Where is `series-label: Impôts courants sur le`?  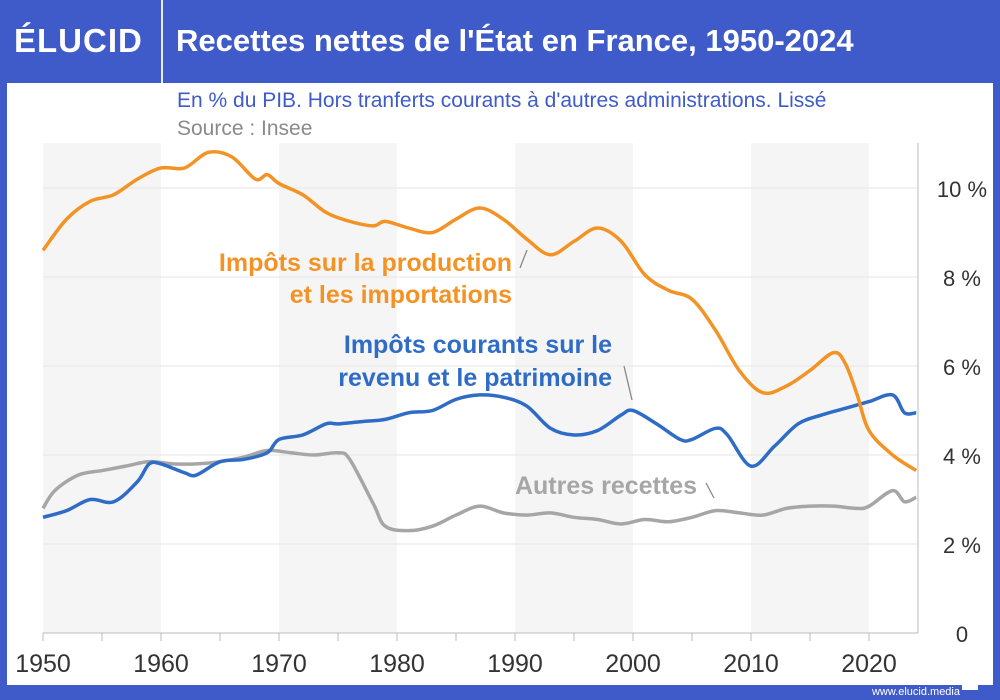 series-label: Impôts courants sur le is located at coordinates (478, 345).